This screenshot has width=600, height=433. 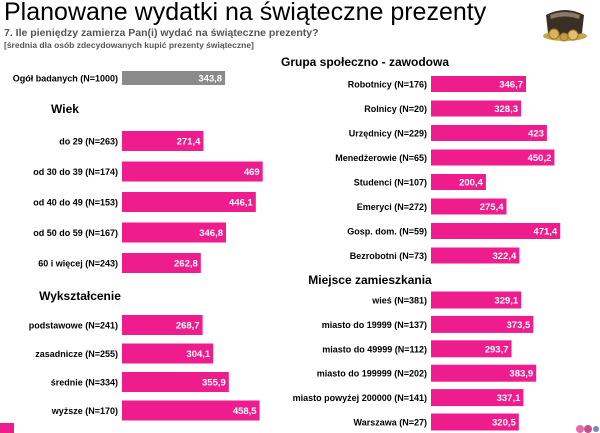 What do you see at coordinates (374, 349) in the screenshot?
I see `category-label: miasto do 49999 (N=112)` at bounding box center [374, 349].